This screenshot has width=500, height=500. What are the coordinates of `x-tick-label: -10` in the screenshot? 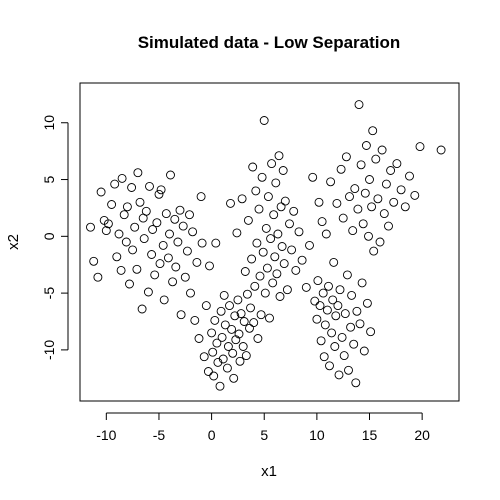 It's located at (106, 435).